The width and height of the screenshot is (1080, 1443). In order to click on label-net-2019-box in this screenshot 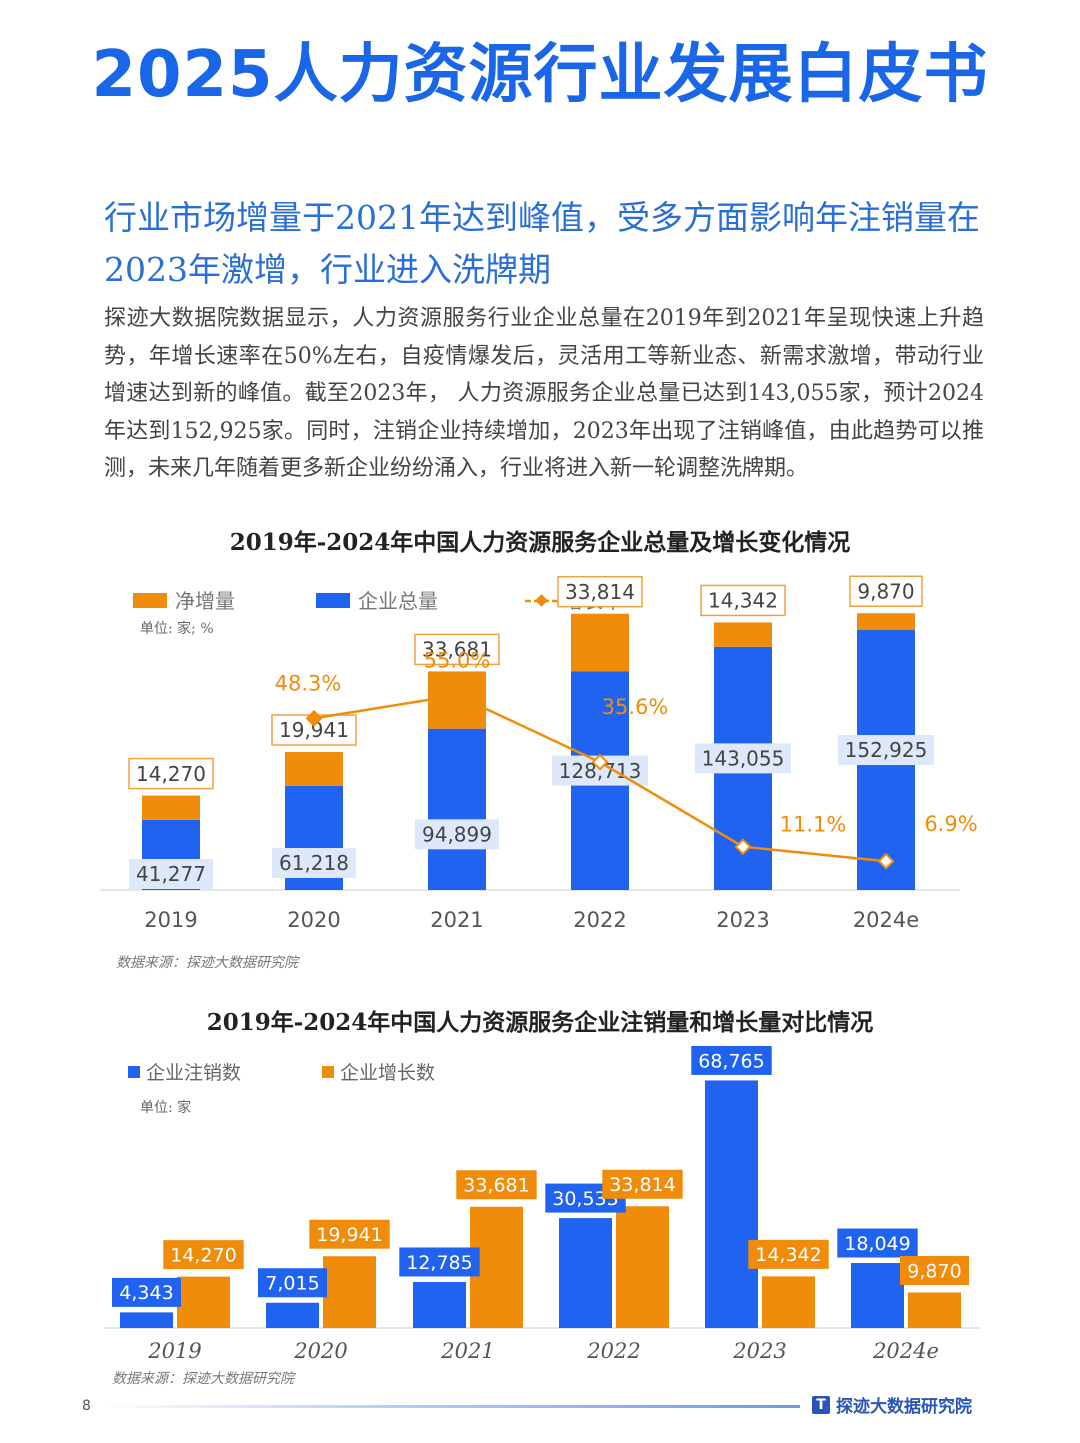, I will do `click(171, 773)`.